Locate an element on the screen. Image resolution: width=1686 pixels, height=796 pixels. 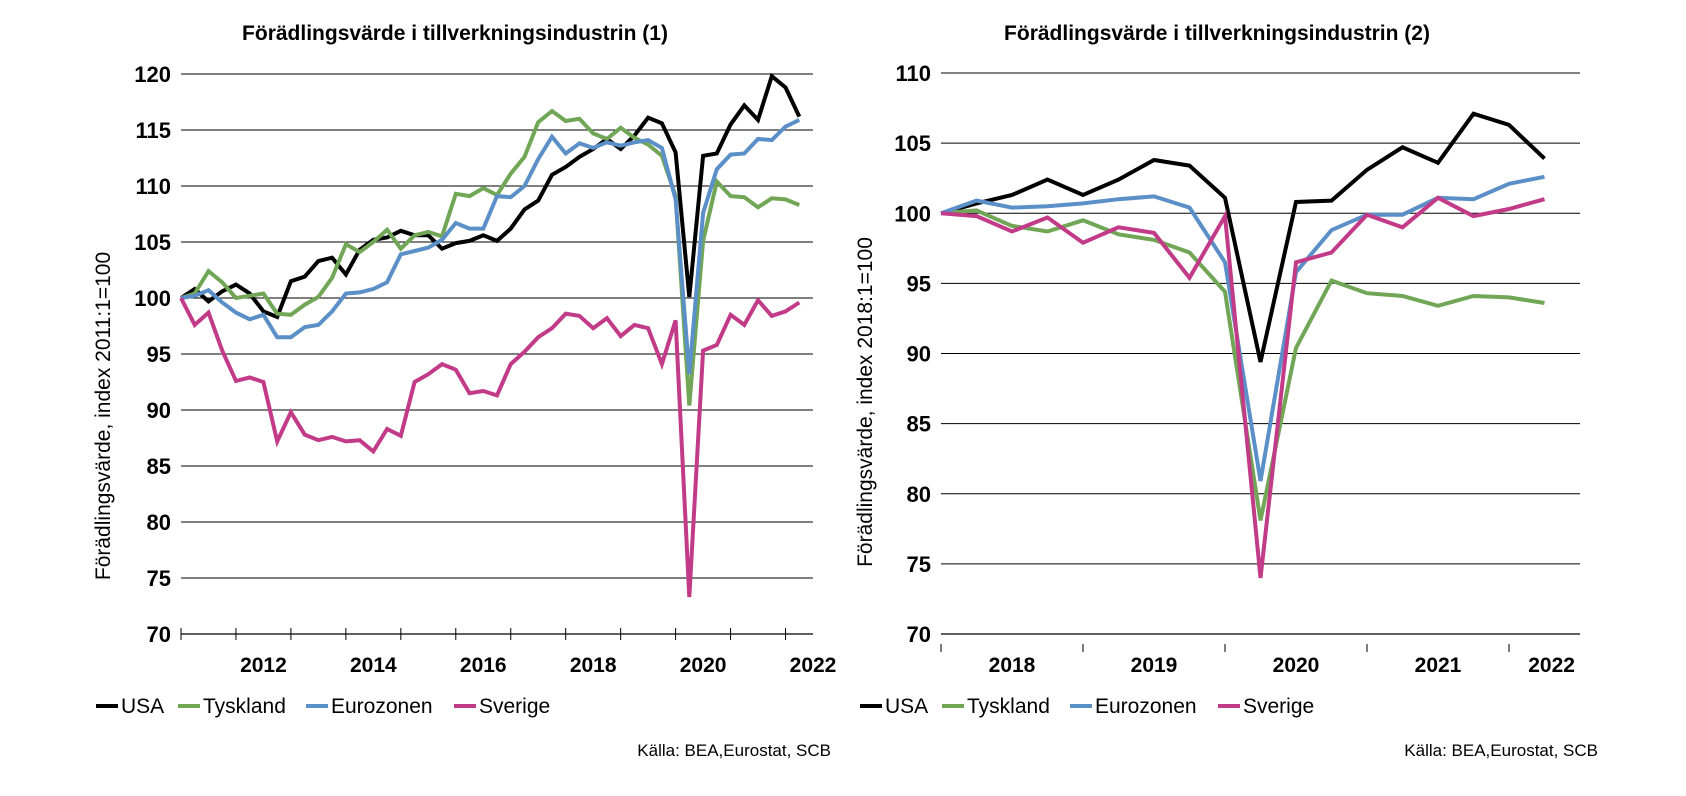
x-axis: 2012 2014 2016 2018 2020 2022 is located at coordinates (508, 652).